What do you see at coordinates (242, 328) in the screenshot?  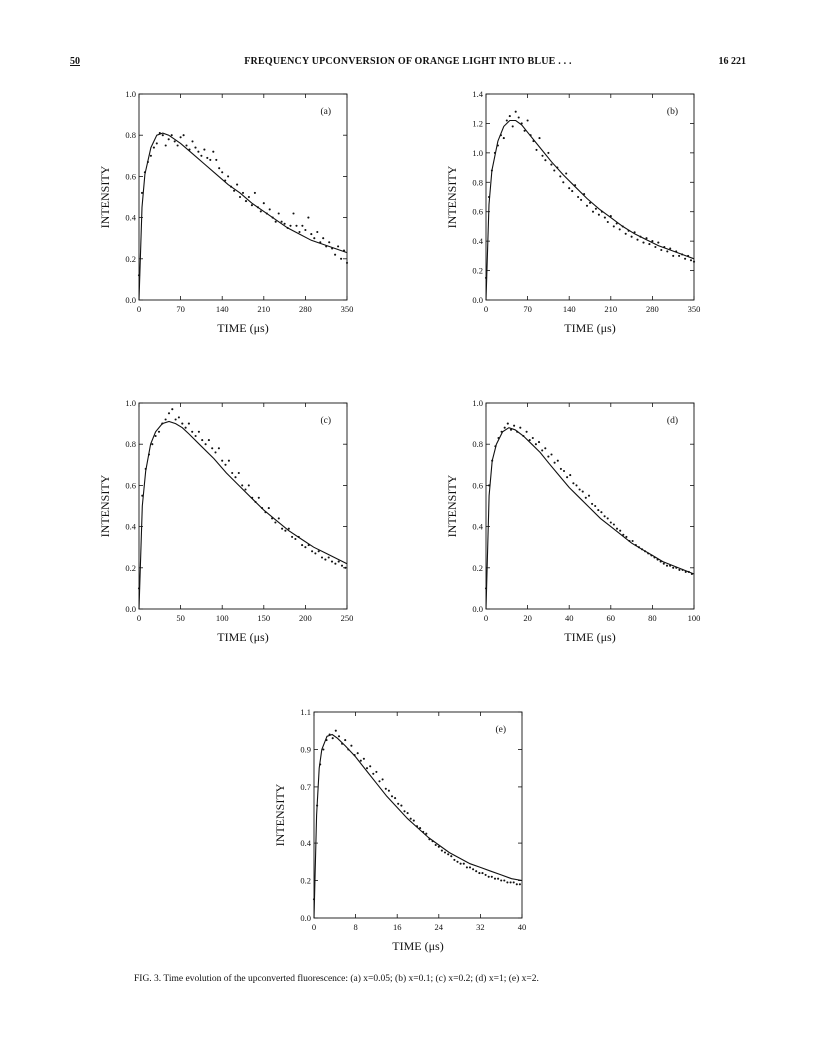 I see `x-axis-label: TIME (μs)` at bounding box center [242, 328].